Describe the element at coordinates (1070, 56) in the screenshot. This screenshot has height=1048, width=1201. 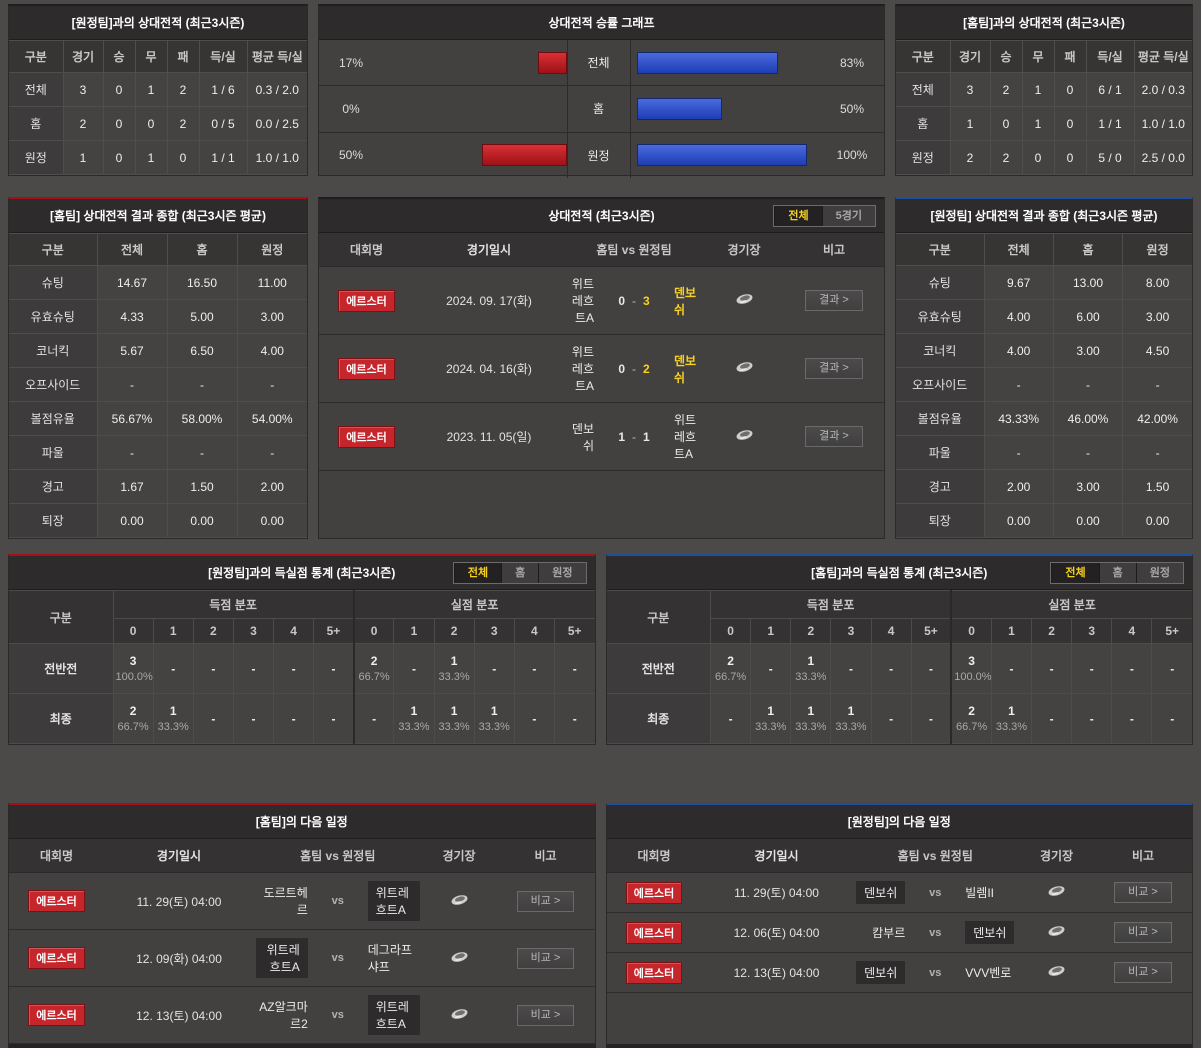
I see `col-header: 패` at that location.